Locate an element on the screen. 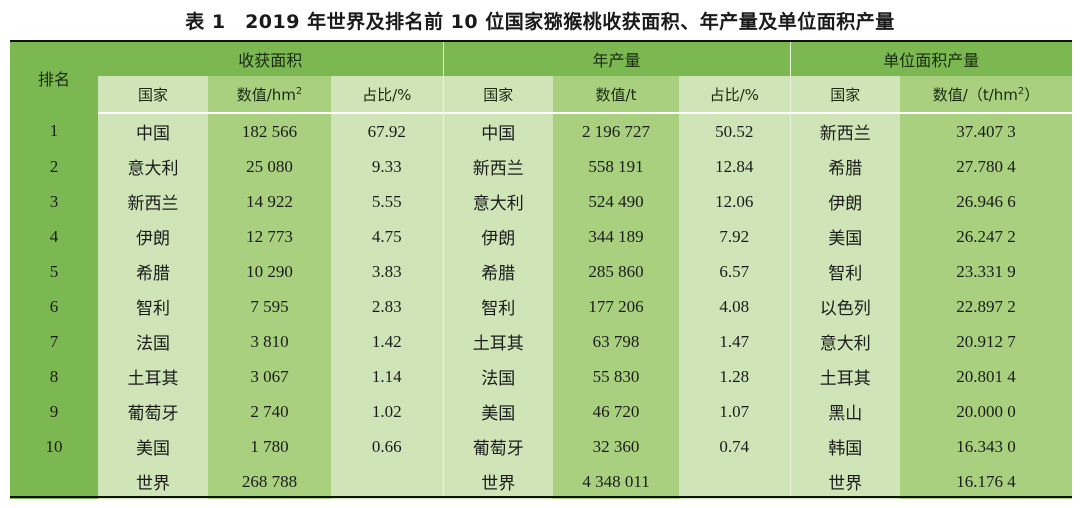 This screenshot has height=508, width=1080. yield-value-cell: 26.946 6 is located at coordinates (986, 201).